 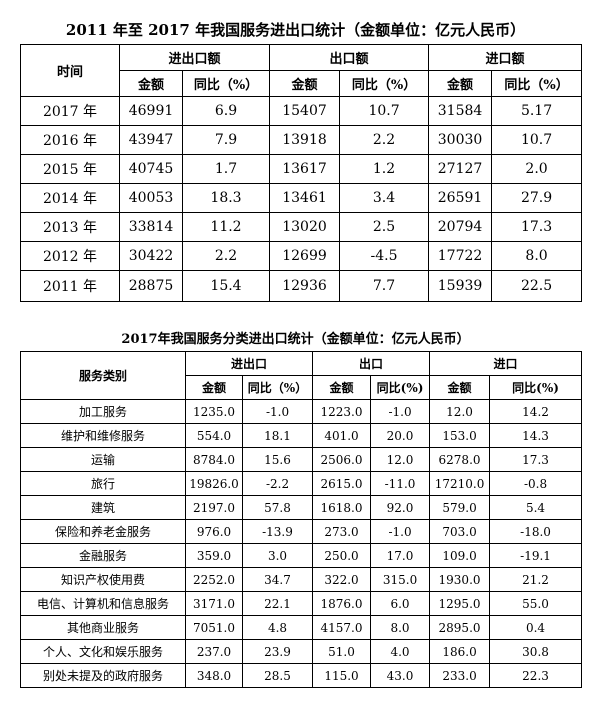 What do you see at coordinates (460, 483) in the screenshot?
I see `table-cell: 17210.0` at bounding box center [460, 483].